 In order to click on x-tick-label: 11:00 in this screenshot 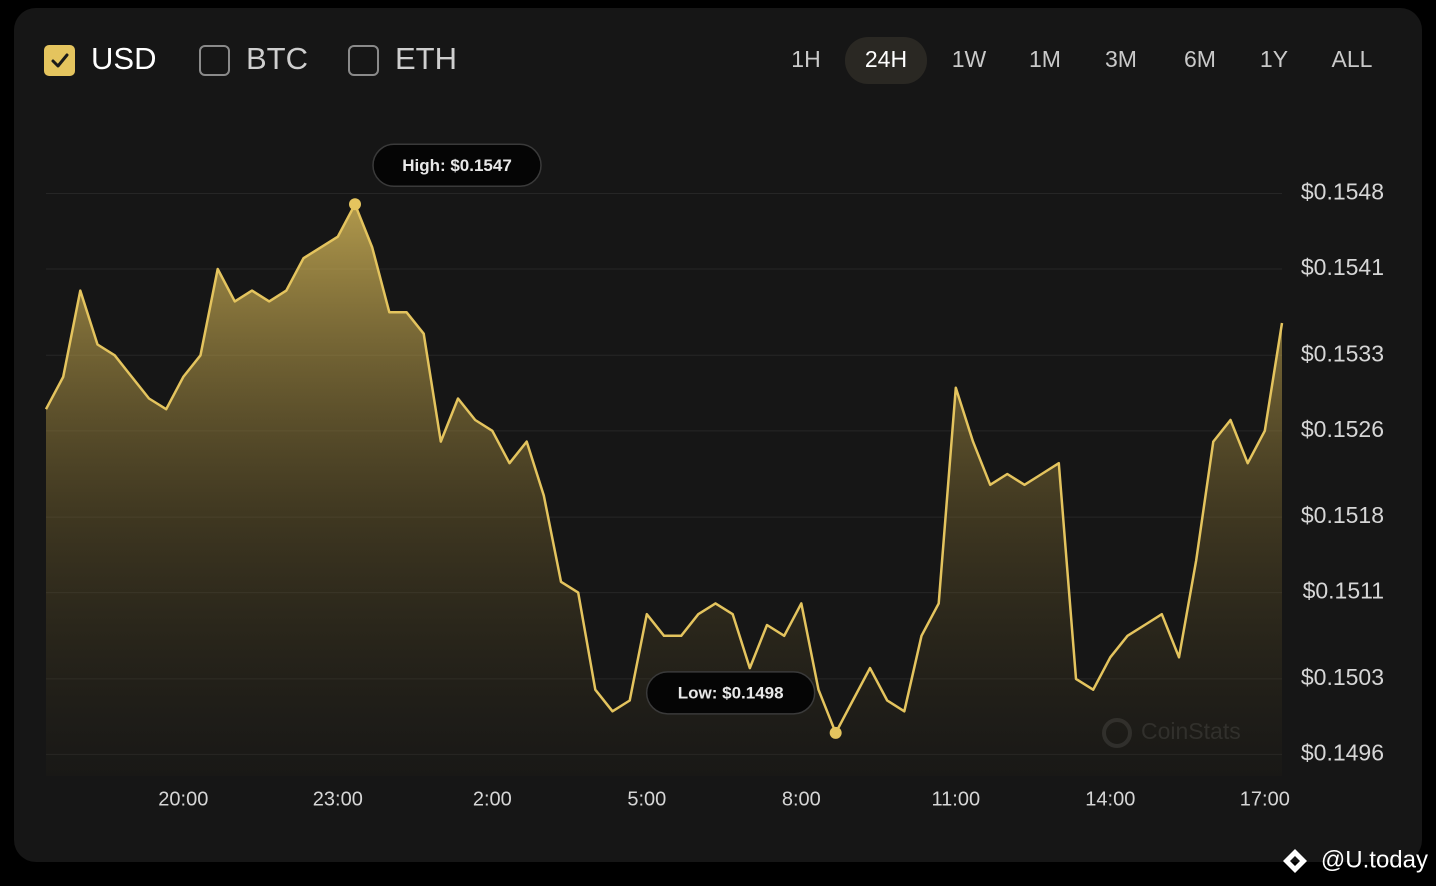, I will do `click(956, 799)`.